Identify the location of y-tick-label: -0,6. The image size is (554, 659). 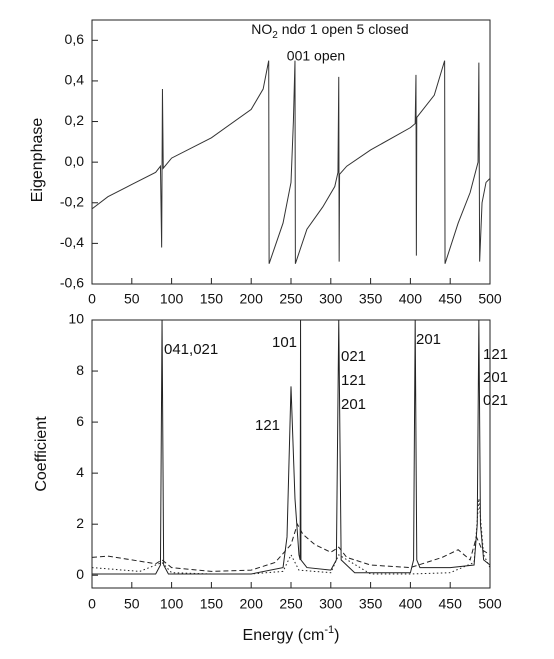
(72, 283).